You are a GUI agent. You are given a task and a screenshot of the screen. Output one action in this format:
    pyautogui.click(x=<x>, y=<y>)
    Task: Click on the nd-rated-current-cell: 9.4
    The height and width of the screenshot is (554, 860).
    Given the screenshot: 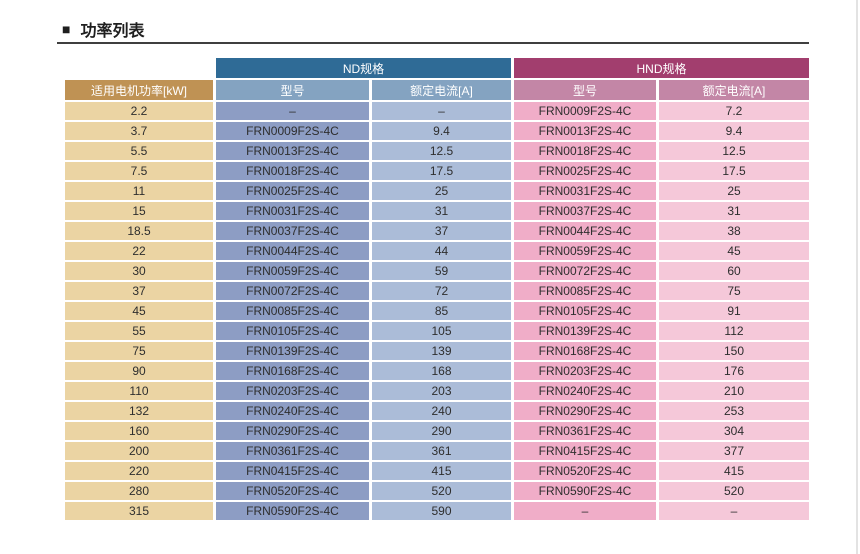 What is the action you would take?
    pyautogui.click(x=441, y=131)
    